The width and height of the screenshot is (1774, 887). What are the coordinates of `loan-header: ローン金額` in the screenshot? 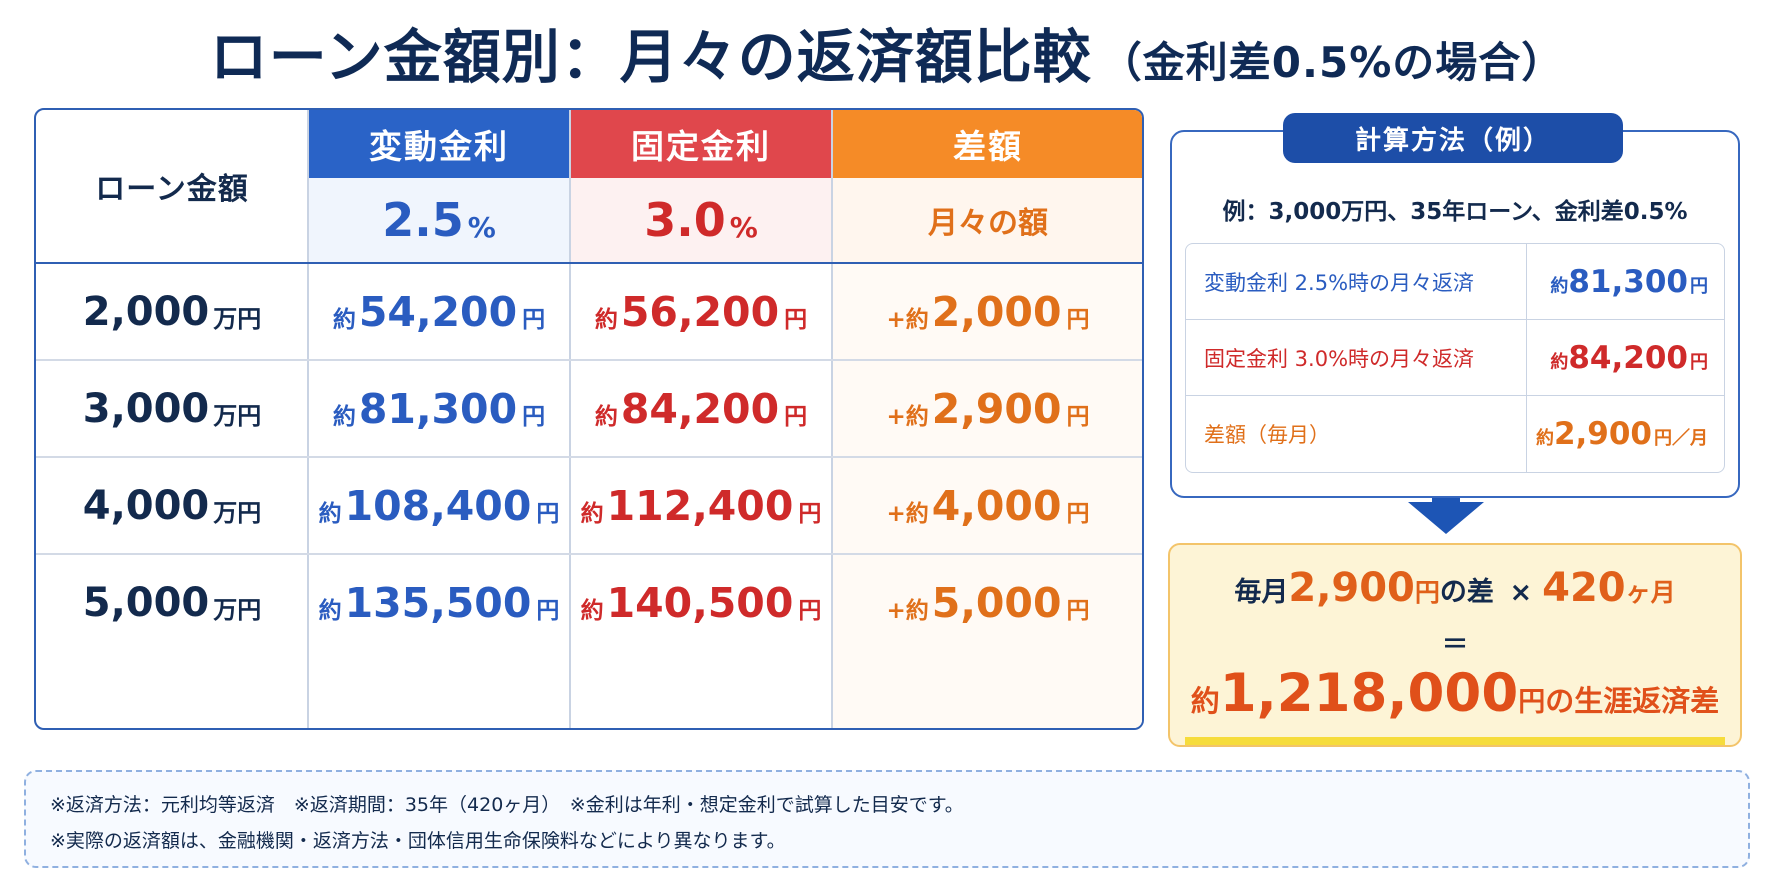 It's located at (172, 186).